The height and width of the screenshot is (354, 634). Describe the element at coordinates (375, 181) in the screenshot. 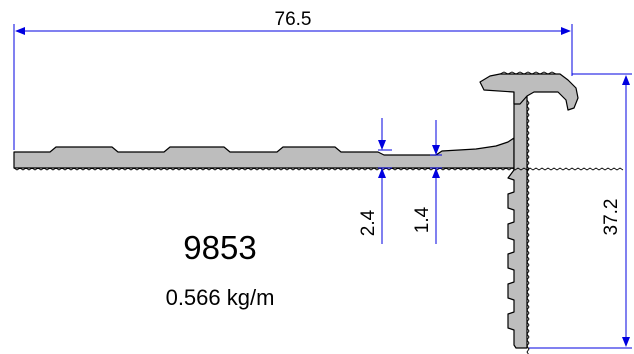

I see `dimension-flange-thickness: 2.4` at that location.